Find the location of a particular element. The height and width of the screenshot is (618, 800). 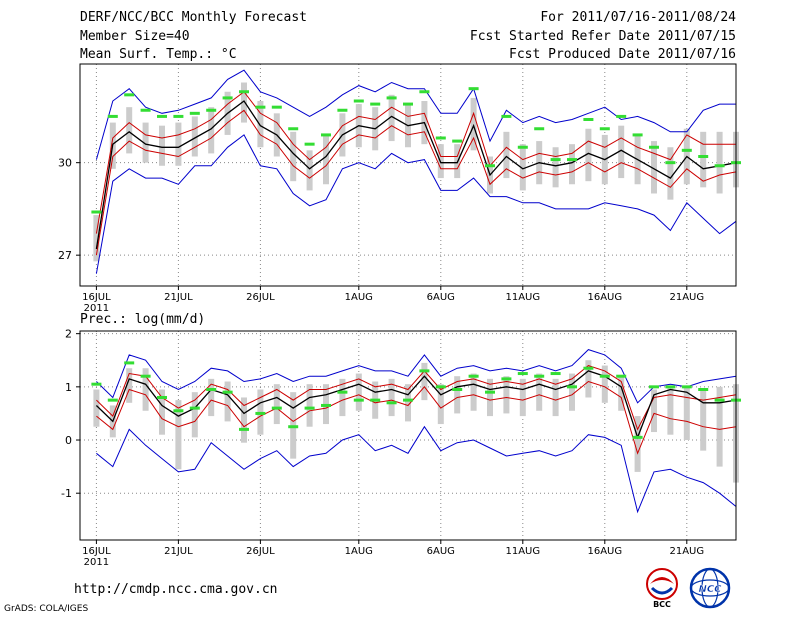

refer-date: Fcst Started Refer Date 2011/07/15 is located at coordinates (602, 36).